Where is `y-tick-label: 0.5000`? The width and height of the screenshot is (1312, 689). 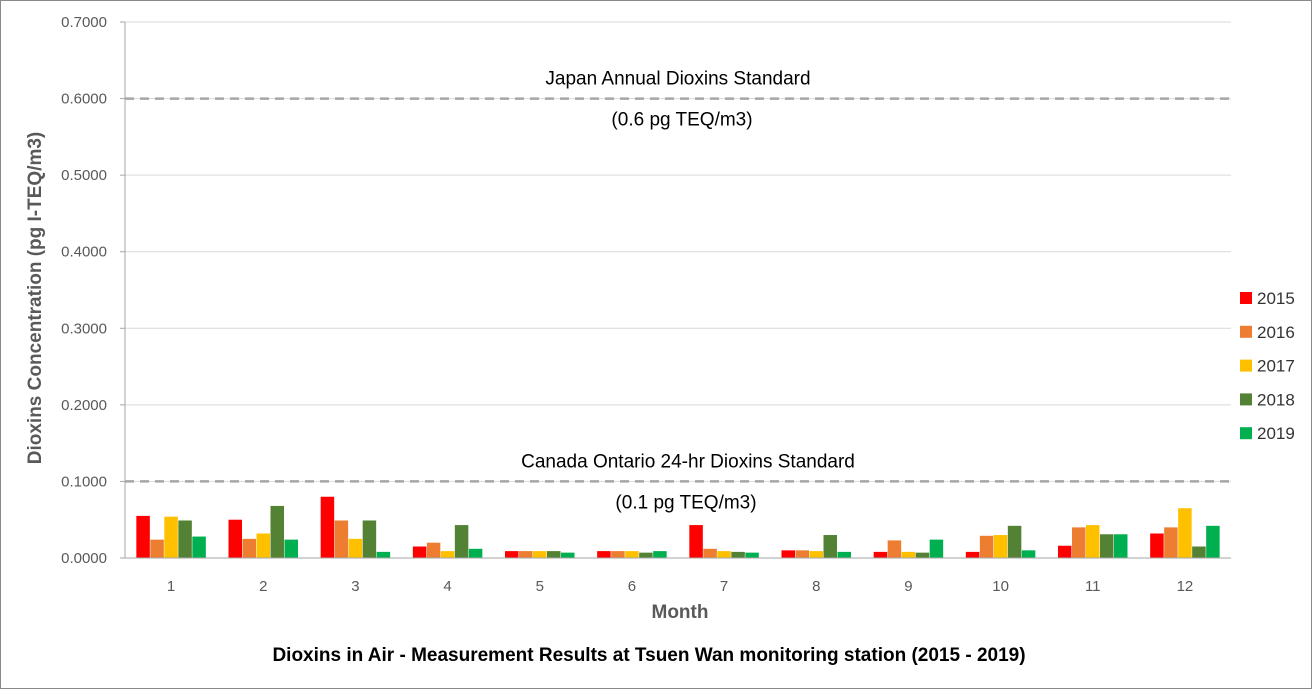
y-tick-label: 0.5000 is located at coordinates (84, 175).